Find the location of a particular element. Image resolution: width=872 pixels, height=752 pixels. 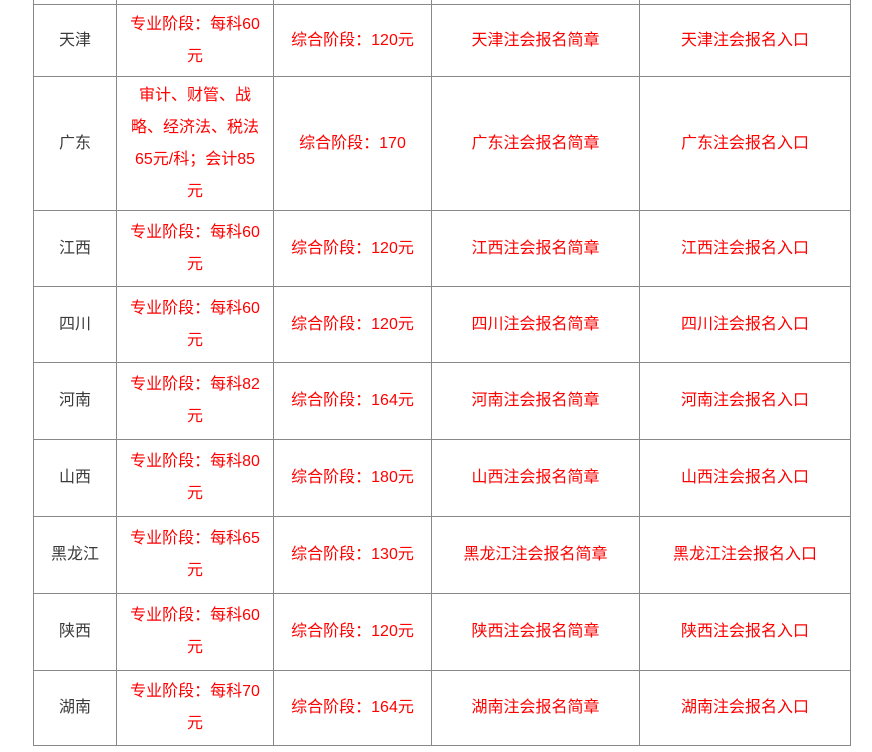

entry-cell: 湖南注会报名入口 is located at coordinates (745, 708).